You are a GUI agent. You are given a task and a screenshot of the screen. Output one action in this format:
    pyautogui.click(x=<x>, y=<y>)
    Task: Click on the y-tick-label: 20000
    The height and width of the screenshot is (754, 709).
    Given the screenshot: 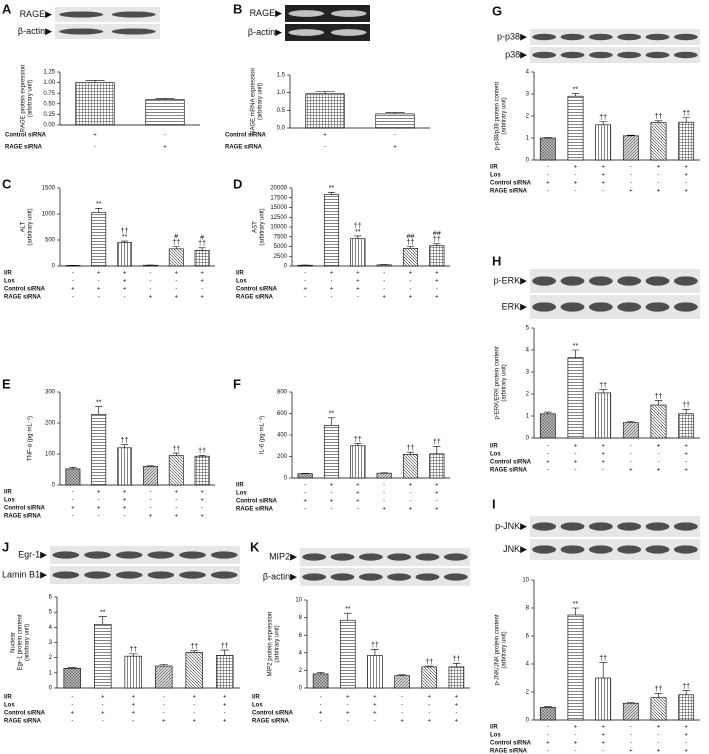 What is the action you would take?
    pyautogui.click(x=278, y=189)
    